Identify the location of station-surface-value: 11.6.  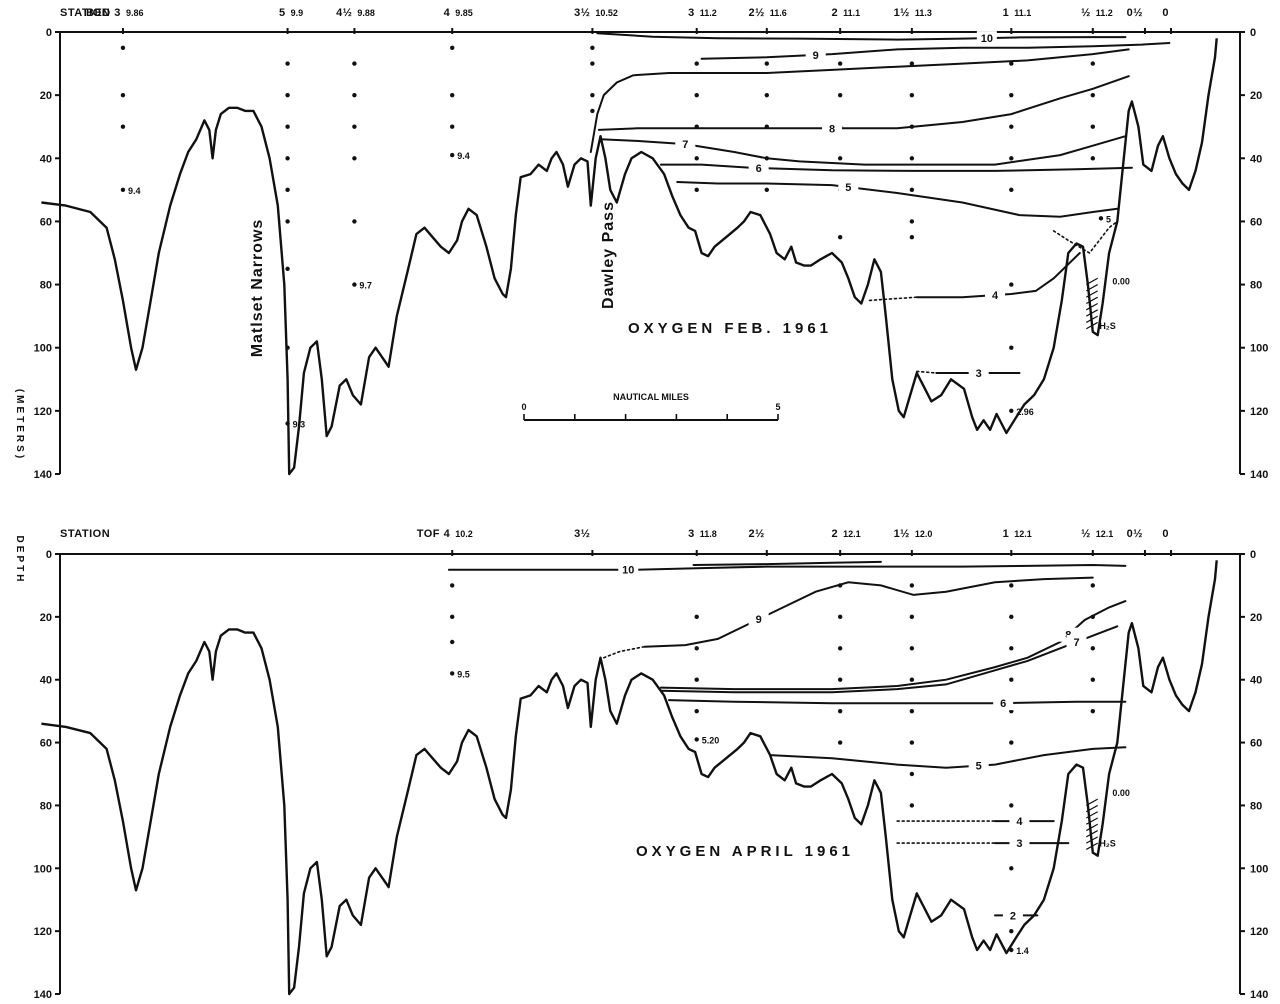
(778, 13).